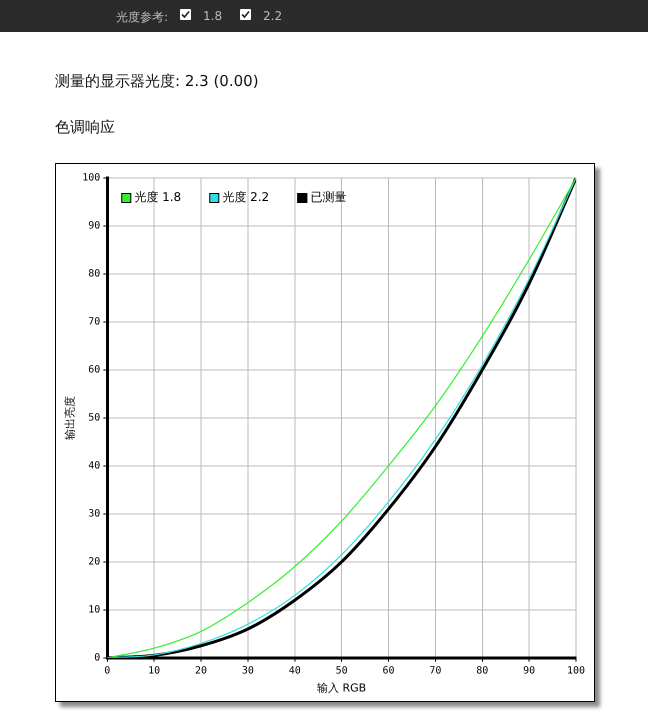  Describe the element at coordinates (94, 466) in the screenshot. I see `y-tick-label: 40` at that location.